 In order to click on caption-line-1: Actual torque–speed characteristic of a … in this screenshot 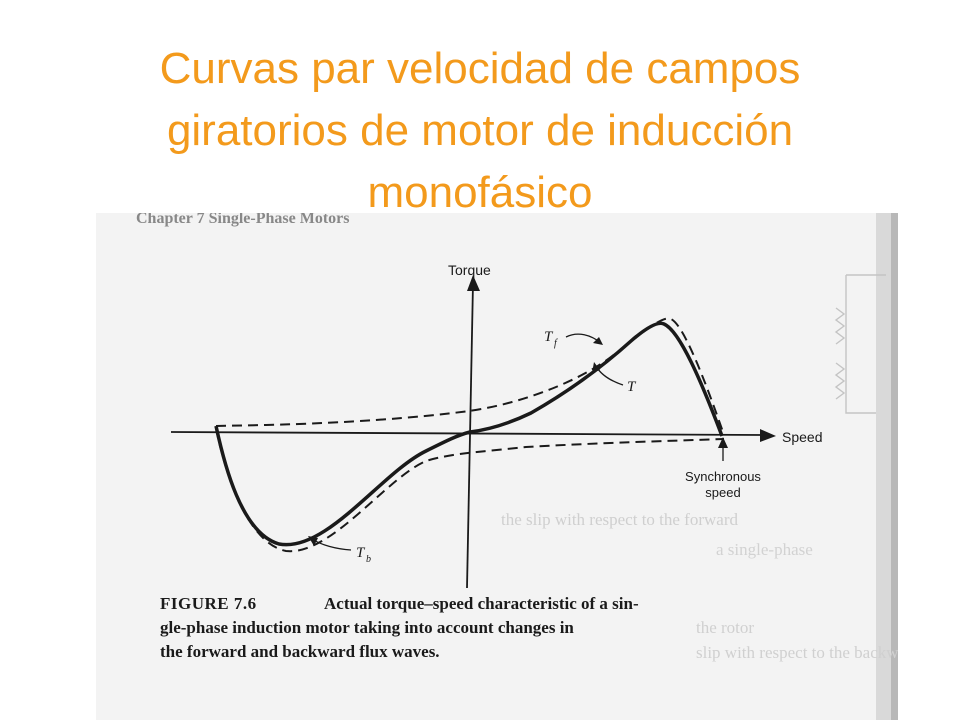, I will do `click(481, 603)`.